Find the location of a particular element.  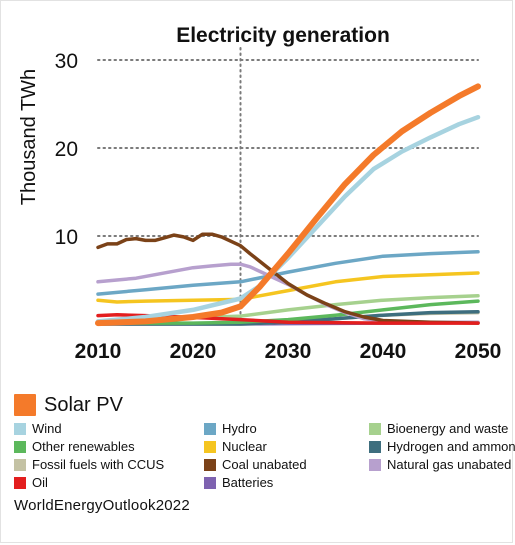

legend-item: Wind is located at coordinates (109, 428).